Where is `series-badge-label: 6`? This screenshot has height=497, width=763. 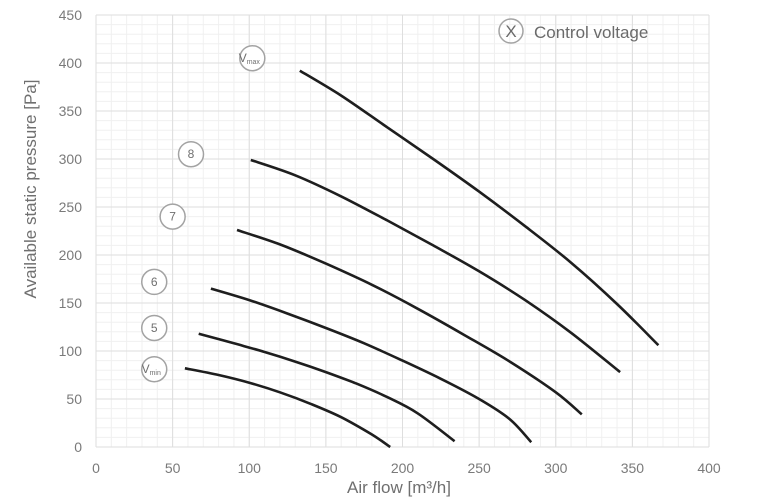
series-badge-label: 6 is located at coordinates (154, 282).